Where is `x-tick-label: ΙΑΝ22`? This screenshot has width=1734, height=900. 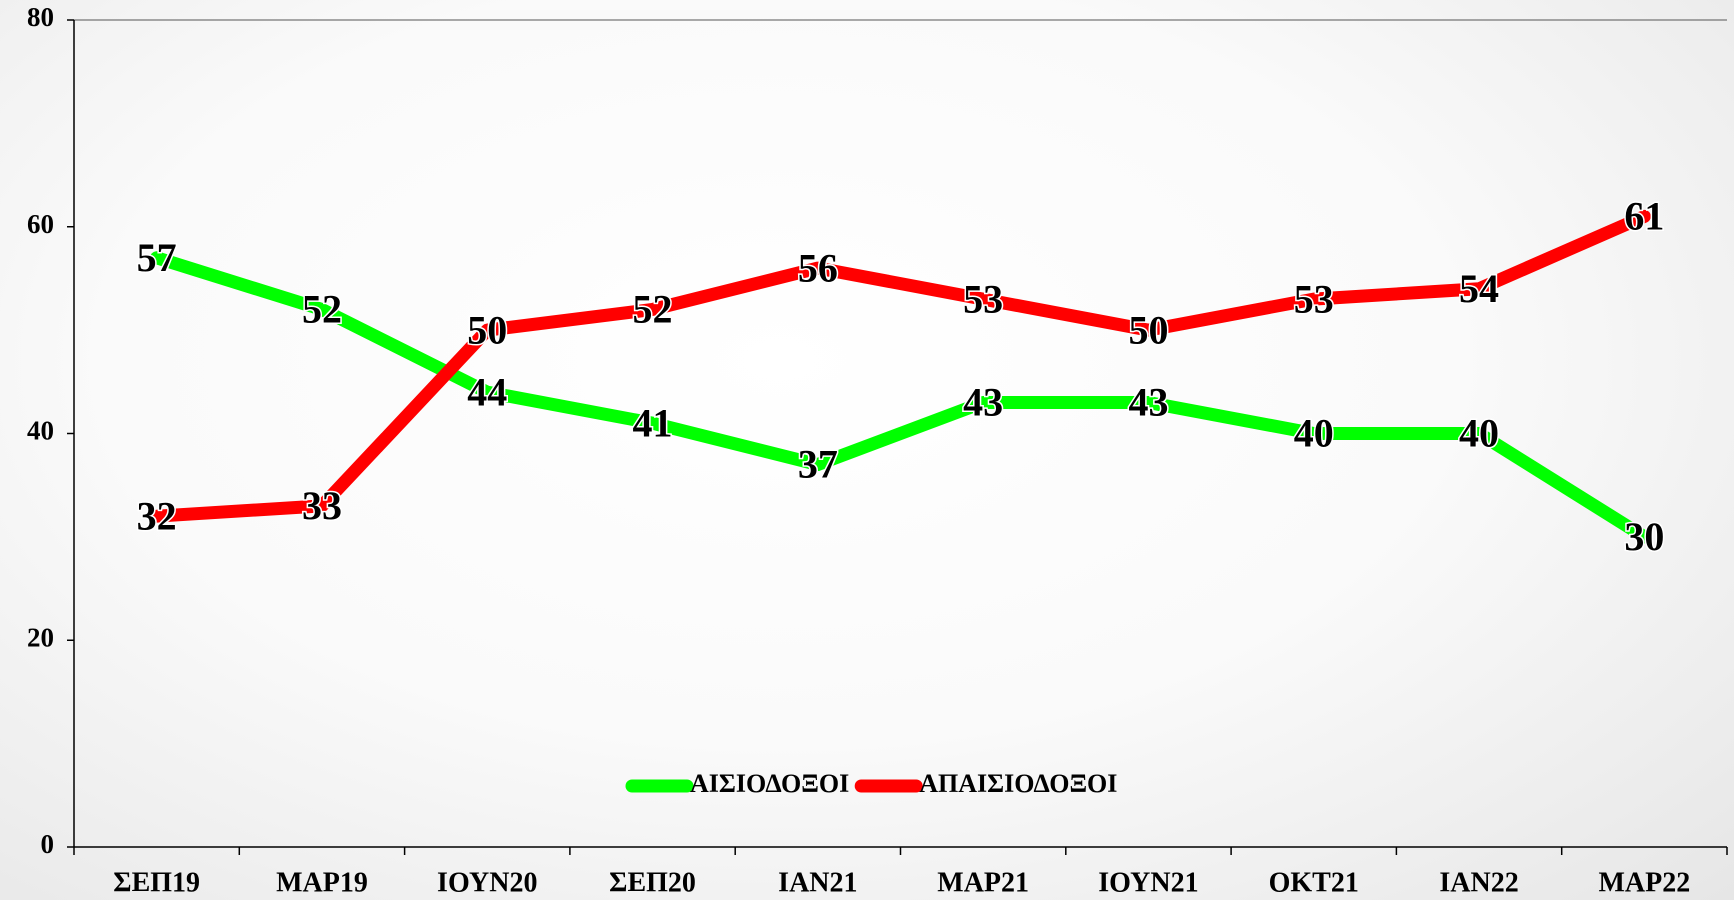 x-tick-label: ΙΑΝ22 is located at coordinates (1478, 882).